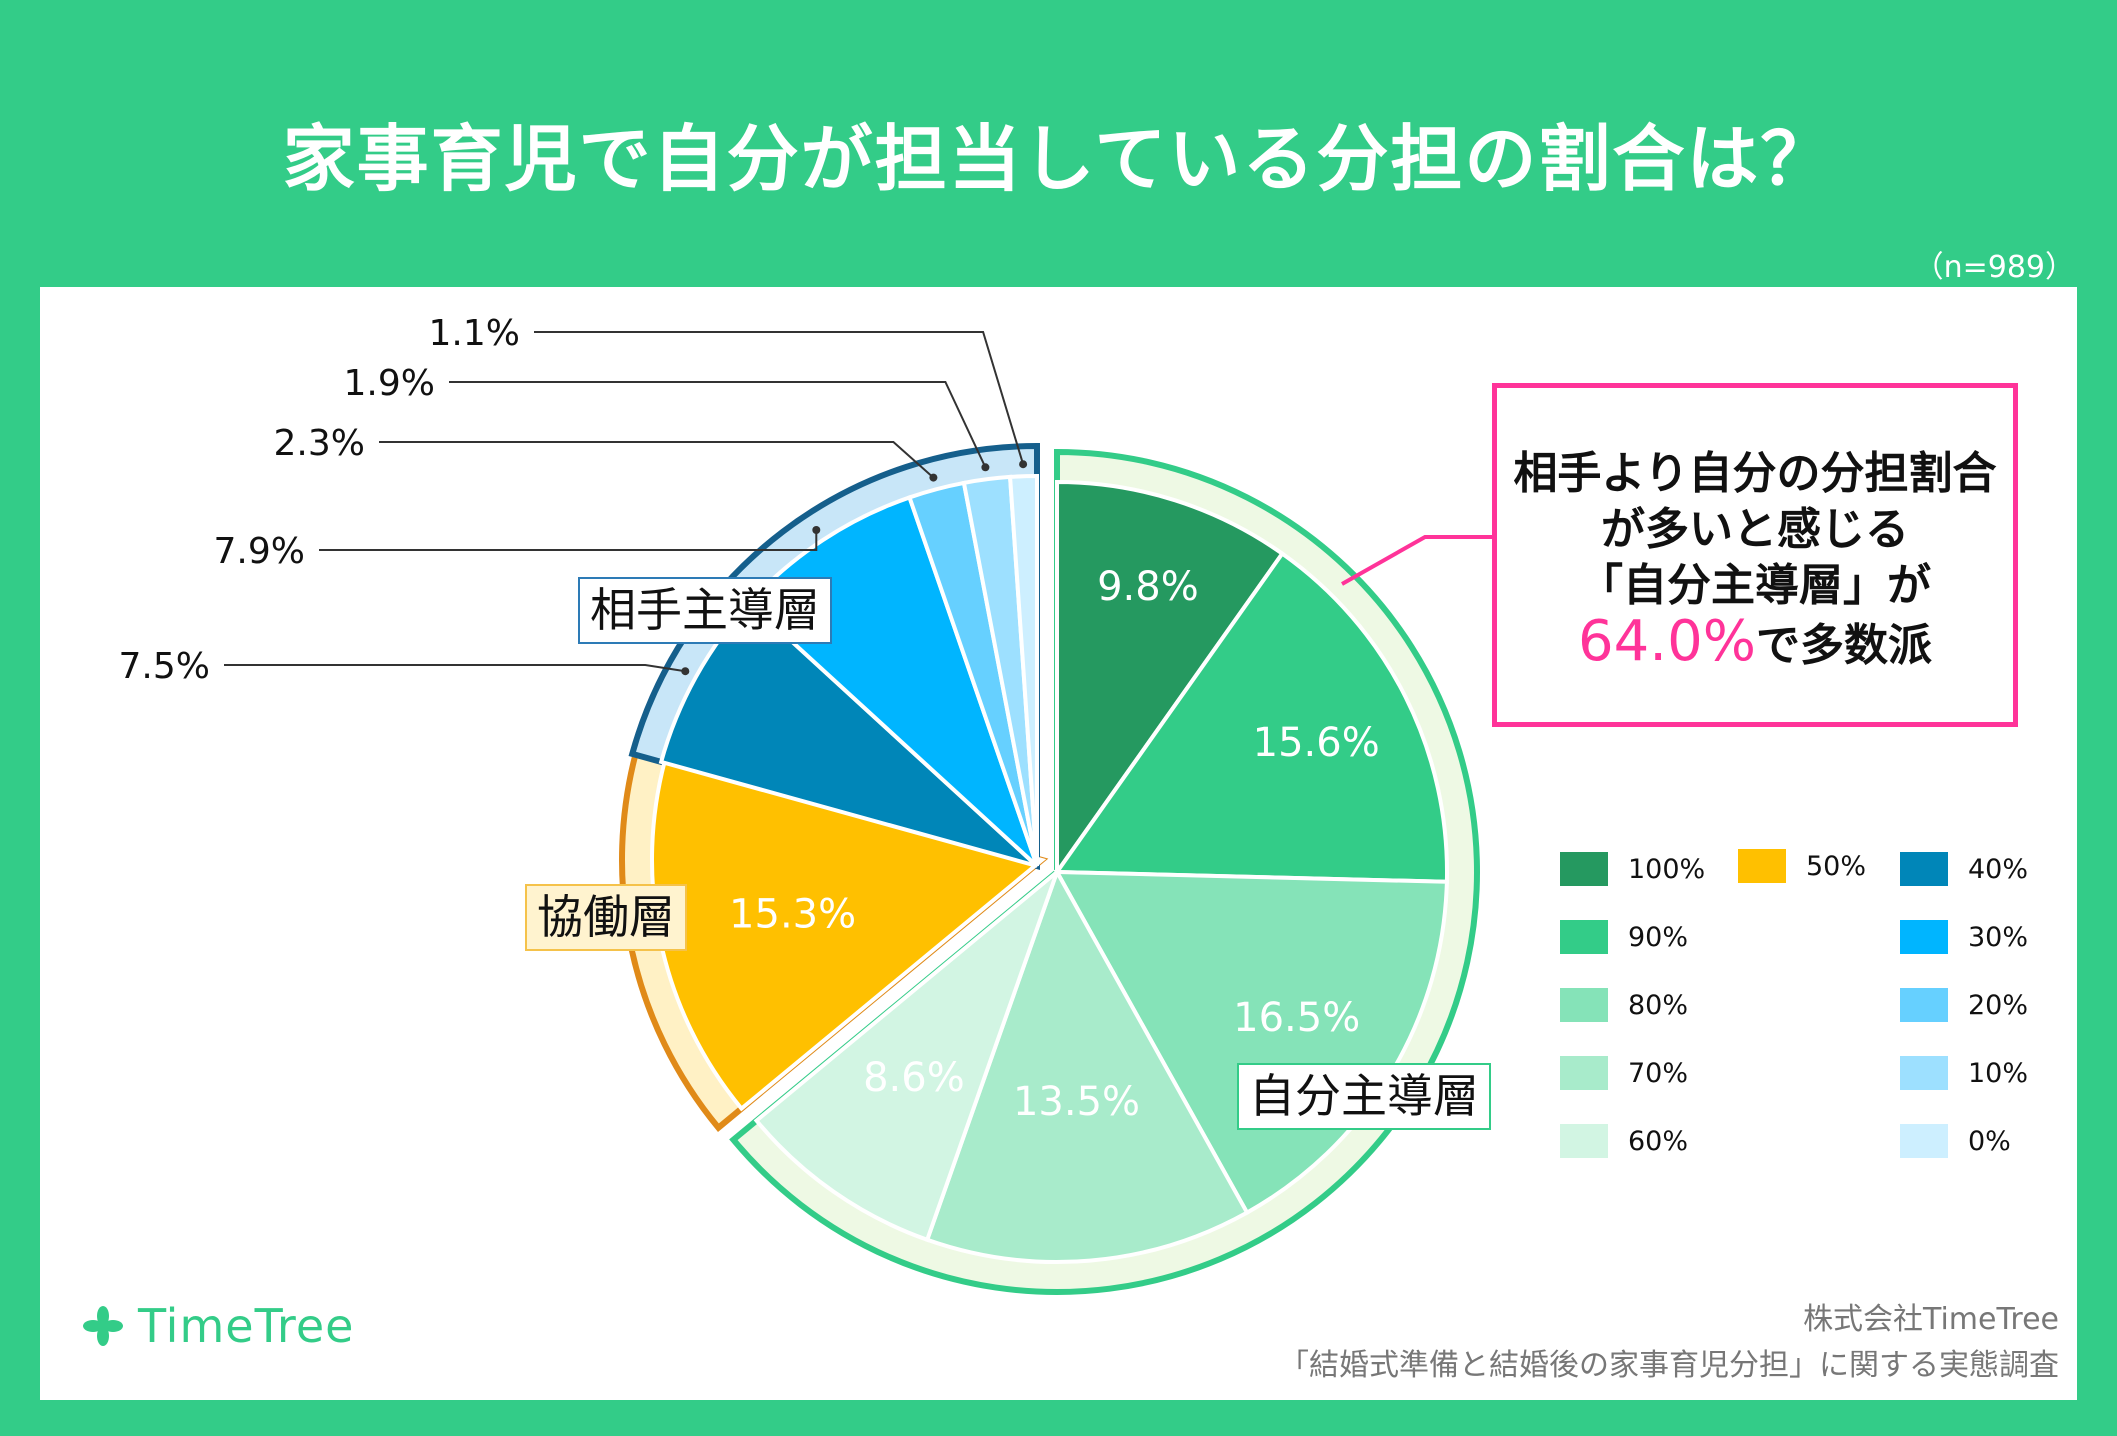 The height and width of the screenshot is (1436, 2117). What do you see at coordinates (907, 1054) in the screenshot?
I see `pie-slice-60pct` at bounding box center [907, 1054].